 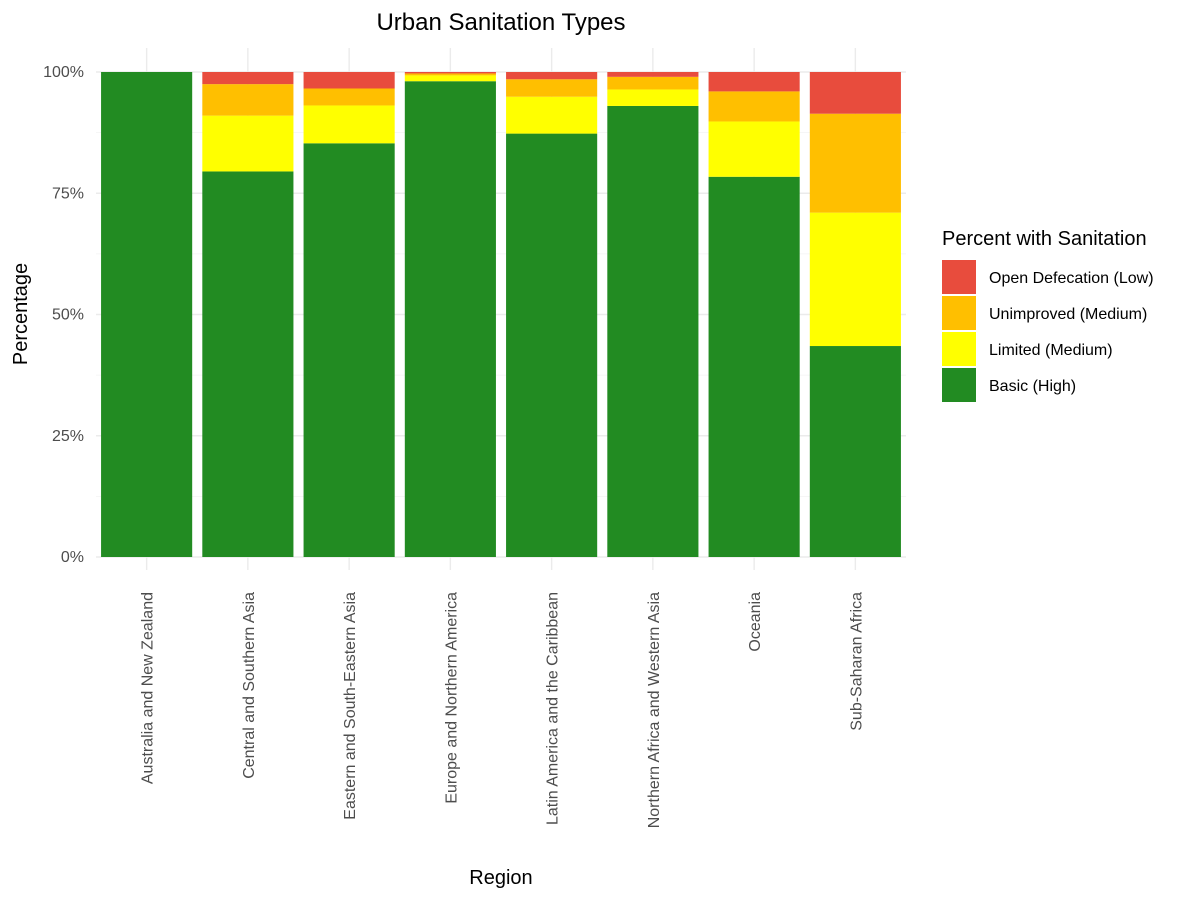 What do you see at coordinates (1068, 314) in the screenshot?
I see `legend-label: Unimproved (Medium)` at bounding box center [1068, 314].